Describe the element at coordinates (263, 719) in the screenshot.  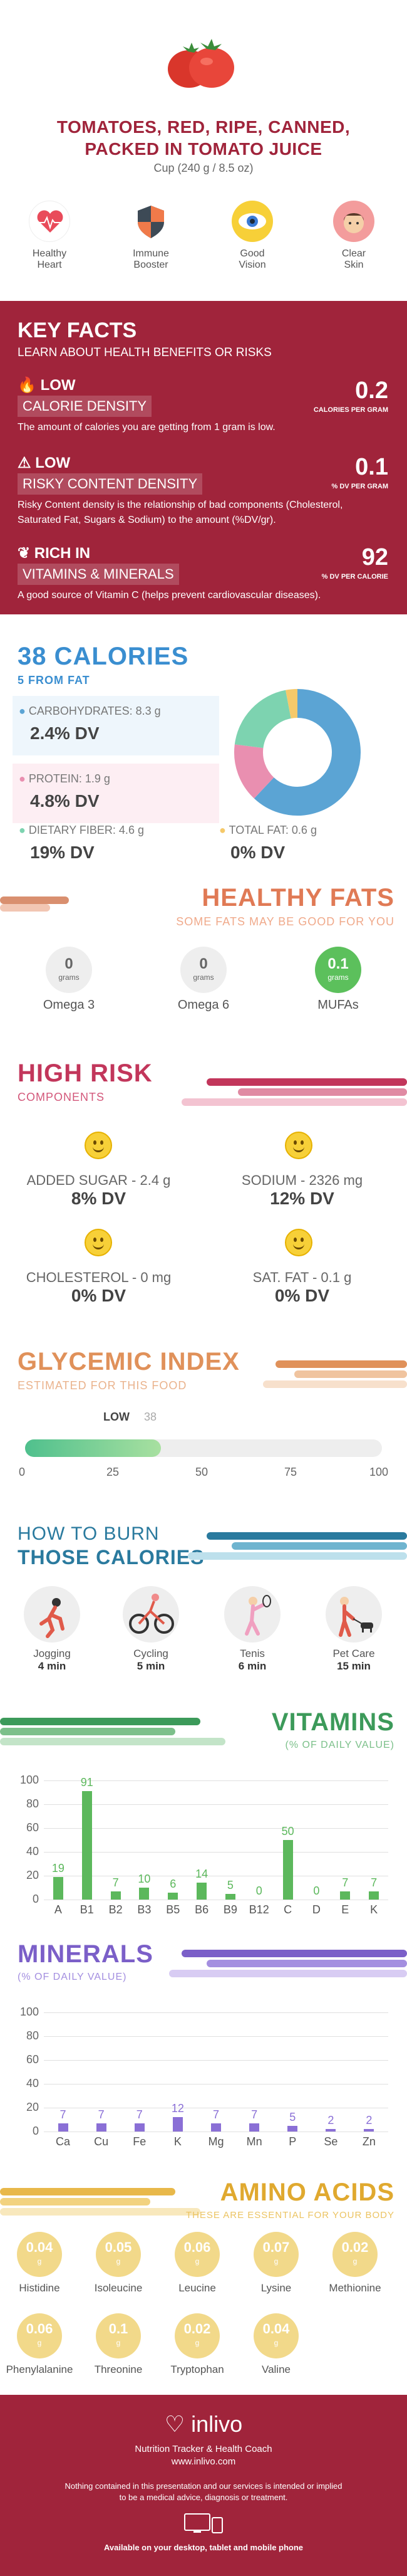
I see `donut-slice-fiber` at that location.